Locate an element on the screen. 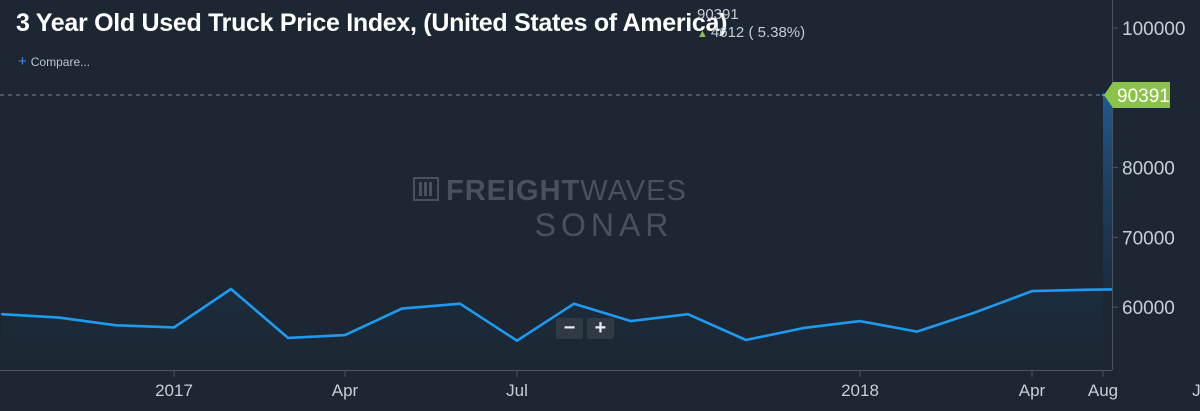 Image resolution: width=1200 pixels, height=411 pixels. x-tick-label: Aug is located at coordinates (1103, 390).